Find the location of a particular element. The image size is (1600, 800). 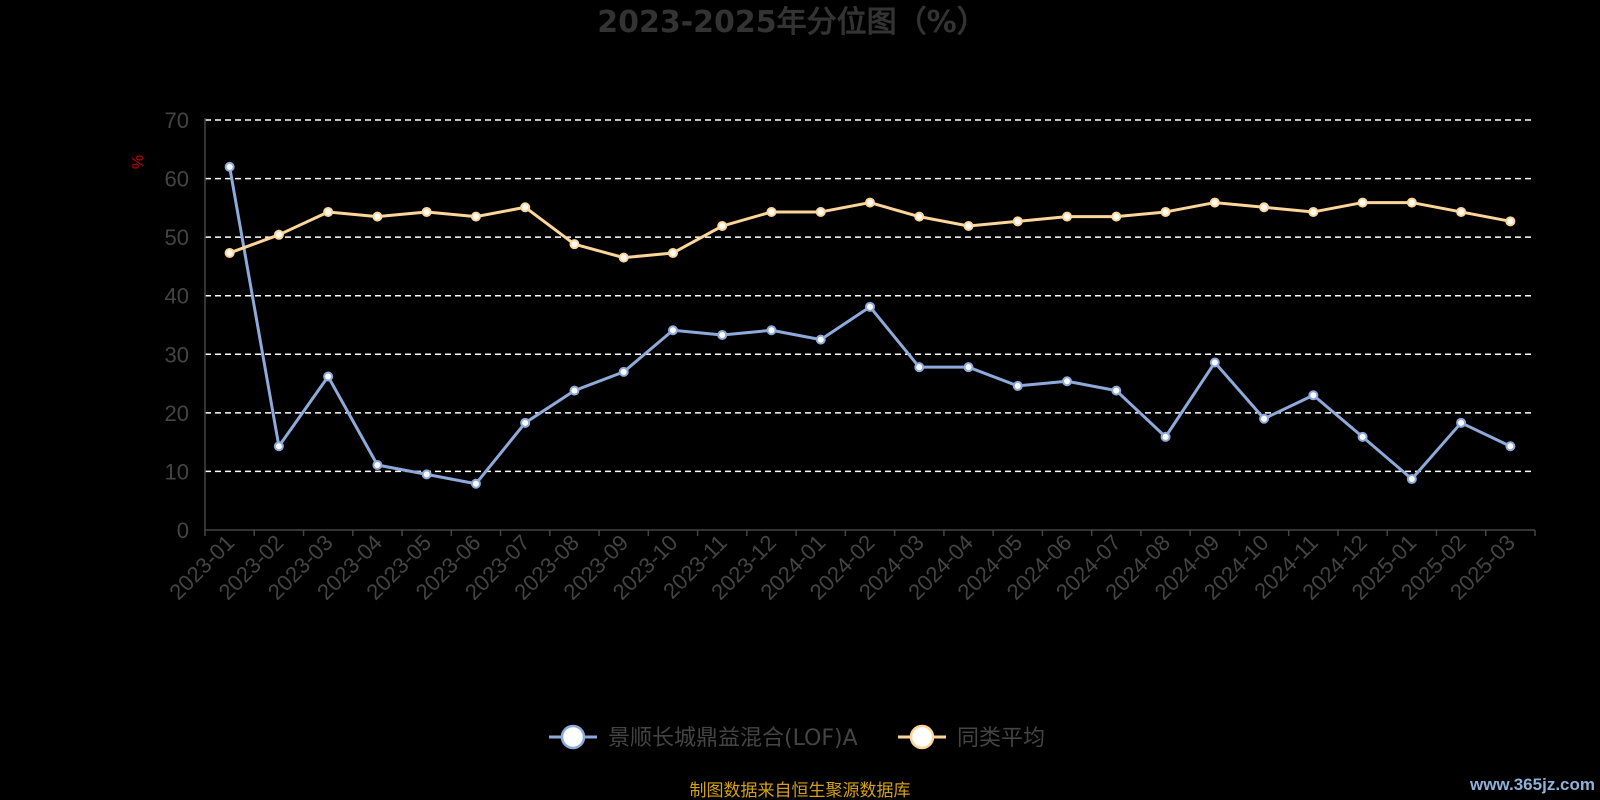

y-axis-unit: % is located at coordinates (138, 162).